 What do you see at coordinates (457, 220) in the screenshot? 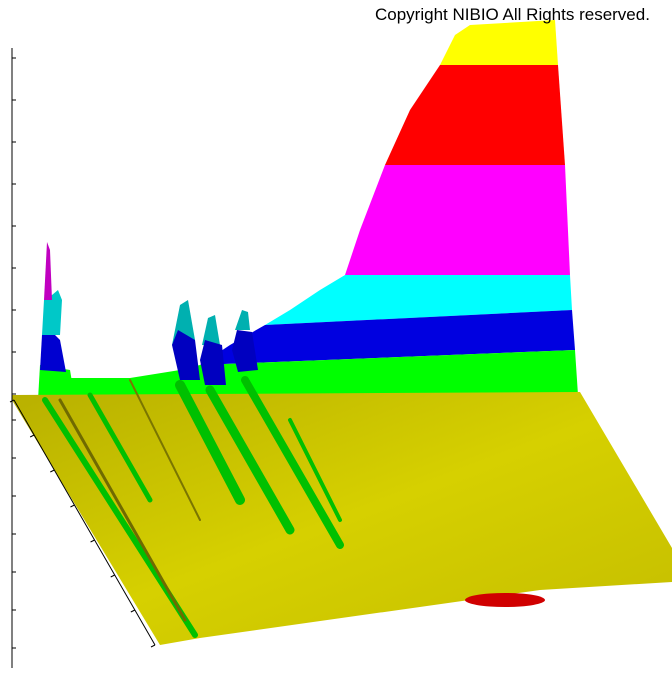
I see `band-magenta` at bounding box center [457, 220].